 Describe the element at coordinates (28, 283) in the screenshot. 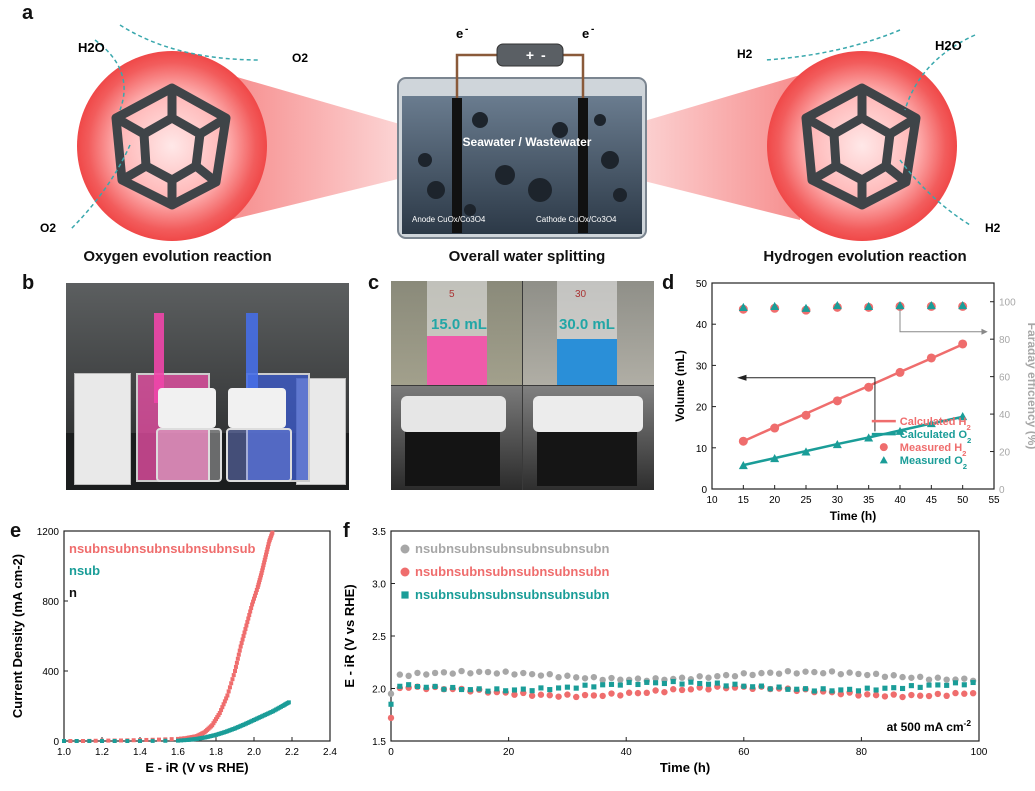

I see `panel-label-b: b` at that location.